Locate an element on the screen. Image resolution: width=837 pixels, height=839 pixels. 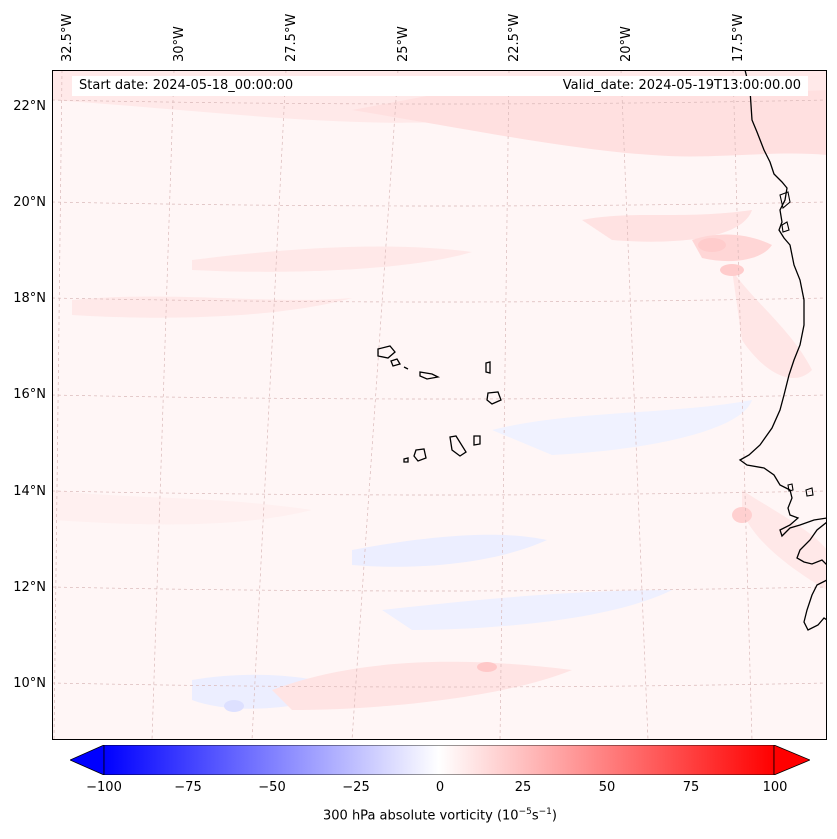
island-santa-luzia is located at coordinates (406, 368).